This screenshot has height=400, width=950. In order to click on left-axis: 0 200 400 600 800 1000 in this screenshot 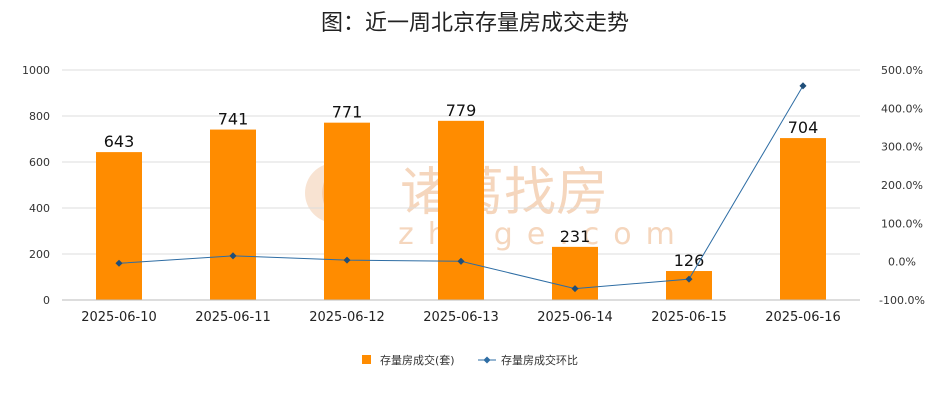, I will do `click(36, 185)`.